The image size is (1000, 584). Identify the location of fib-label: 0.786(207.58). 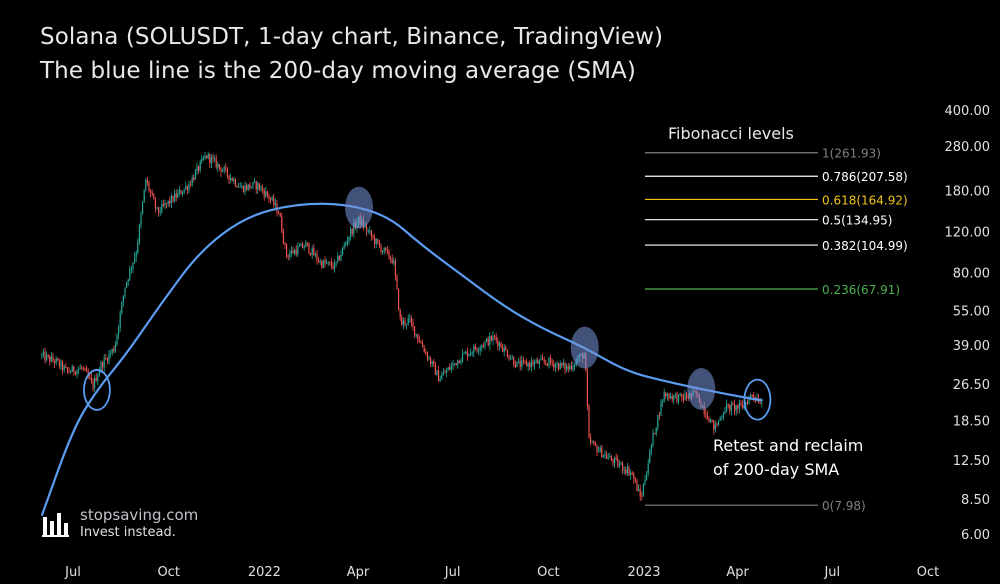
(865, 177).